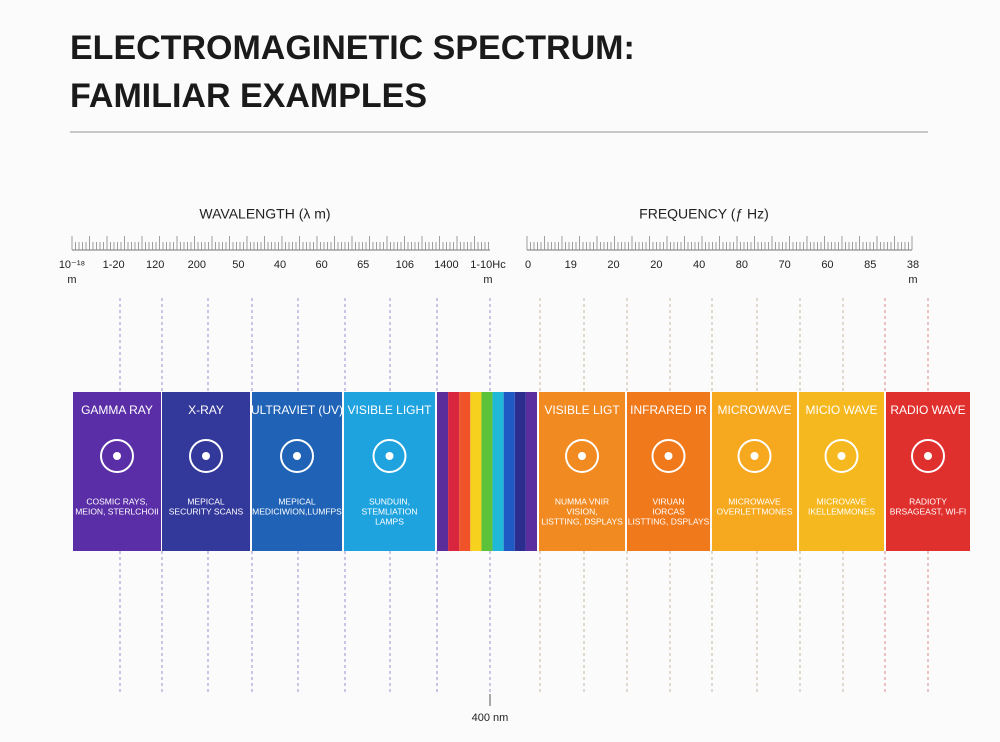 The width and height of the screenshot is (1000, 742). What do you see at coordinates (117, 511) in the screenshot?
I see `band-description: MEION, STERLCHOII` at bounding box center [117, 511].